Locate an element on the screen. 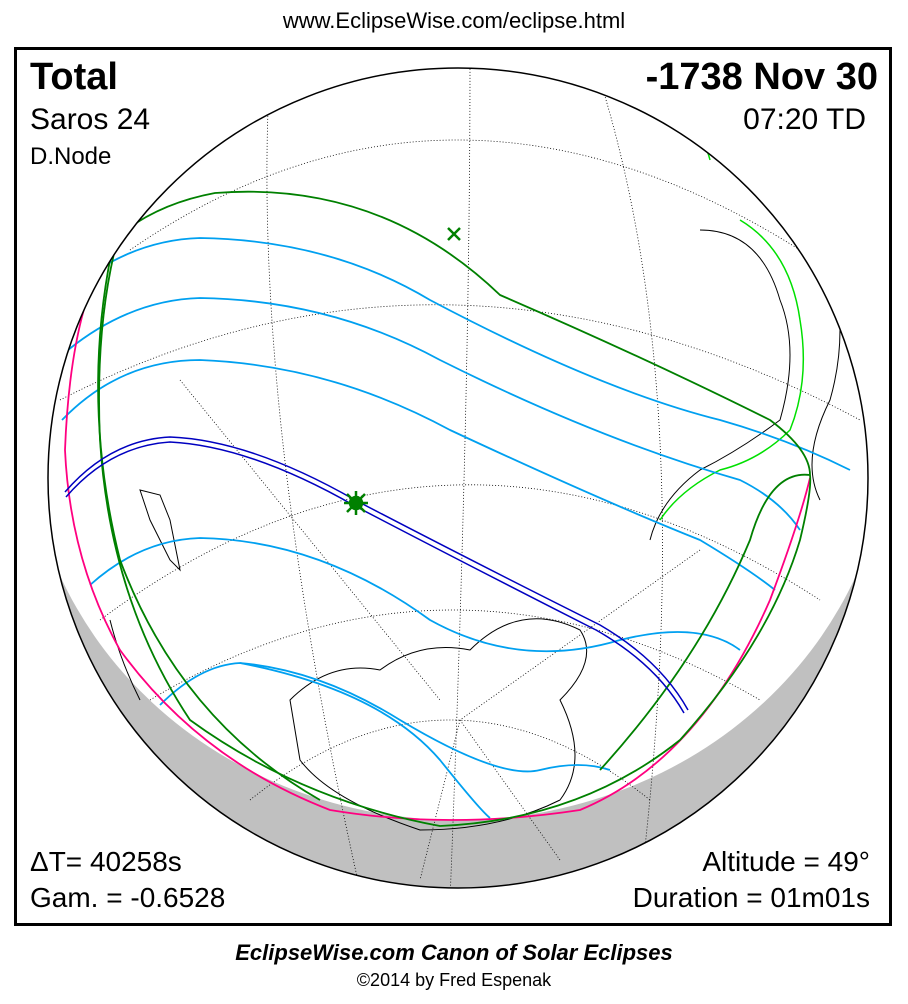 The height and width of the screenshot is (1004, 908). altitude: Altitude = 49° is located at coordinates (786, 861).